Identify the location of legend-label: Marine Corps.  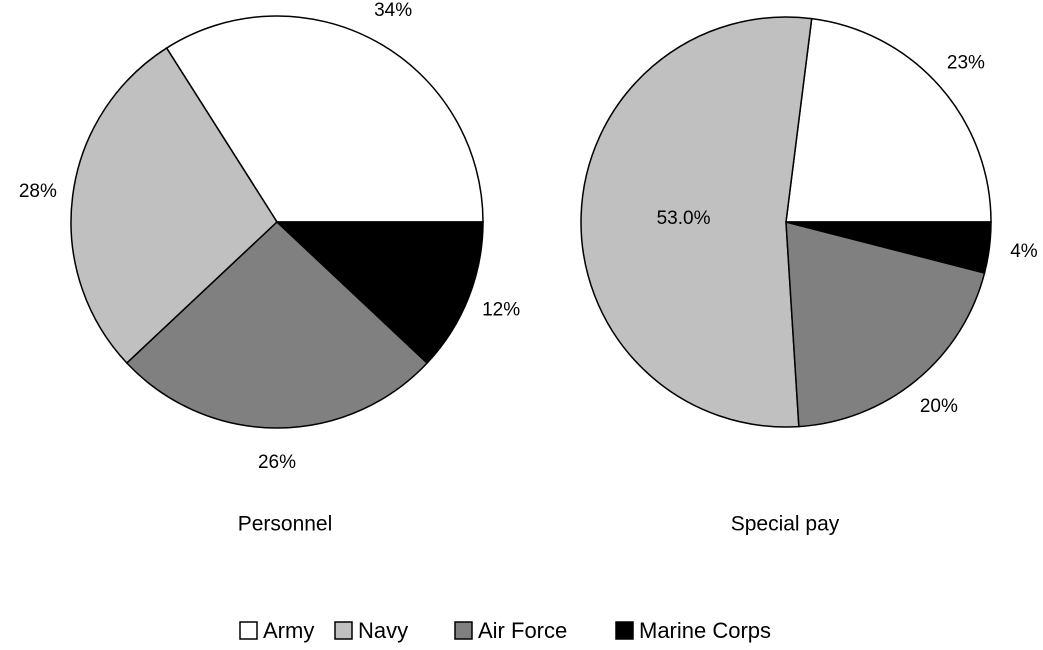
(705, 630).